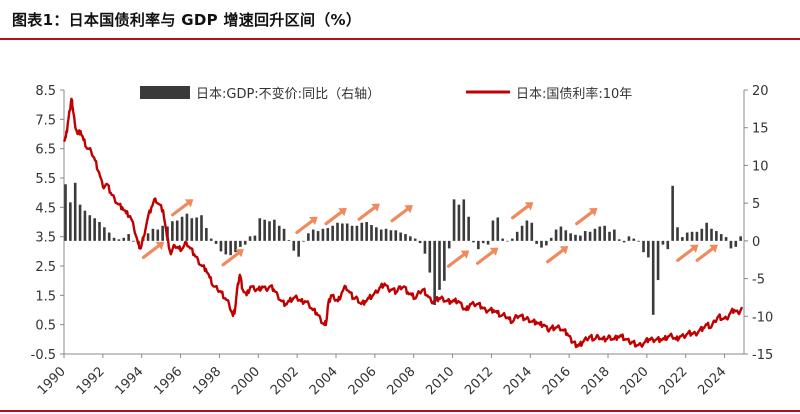 Image resolution: width=800 pixels, height=414 pixels. Describe the element at coordinates (596, 381) in the screenshot. I see `x-tick-label: 2018` at that location.